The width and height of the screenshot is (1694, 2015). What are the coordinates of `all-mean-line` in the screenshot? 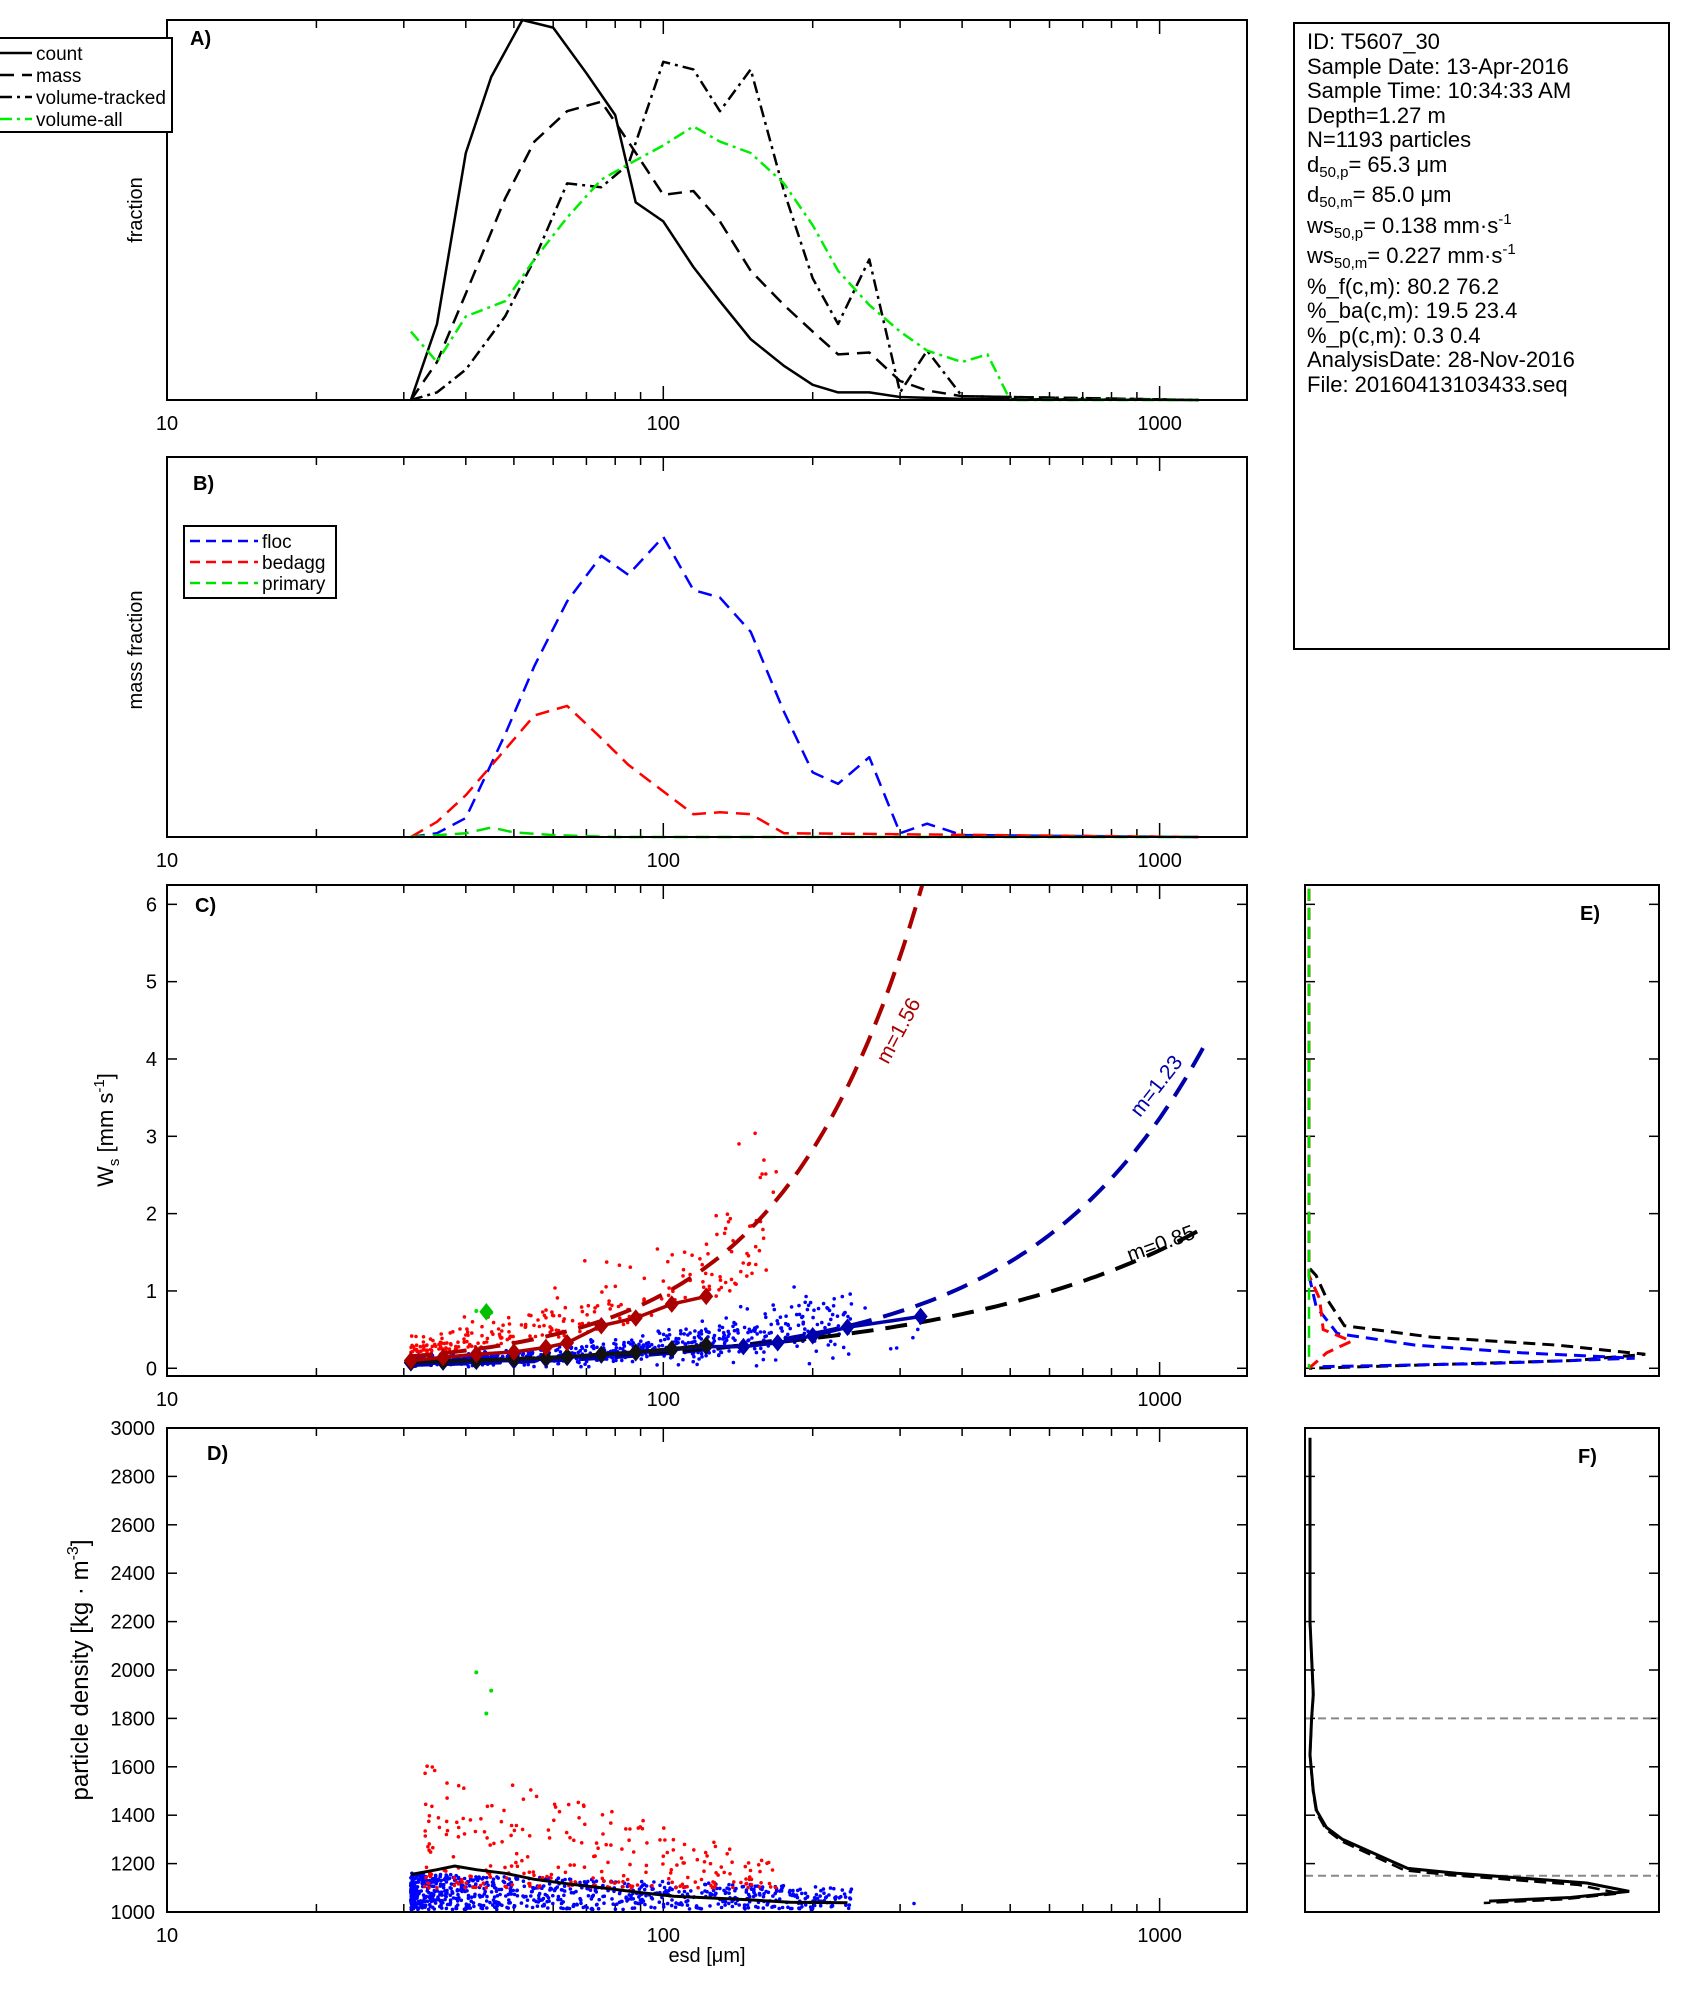 It's located at (558, 1353).